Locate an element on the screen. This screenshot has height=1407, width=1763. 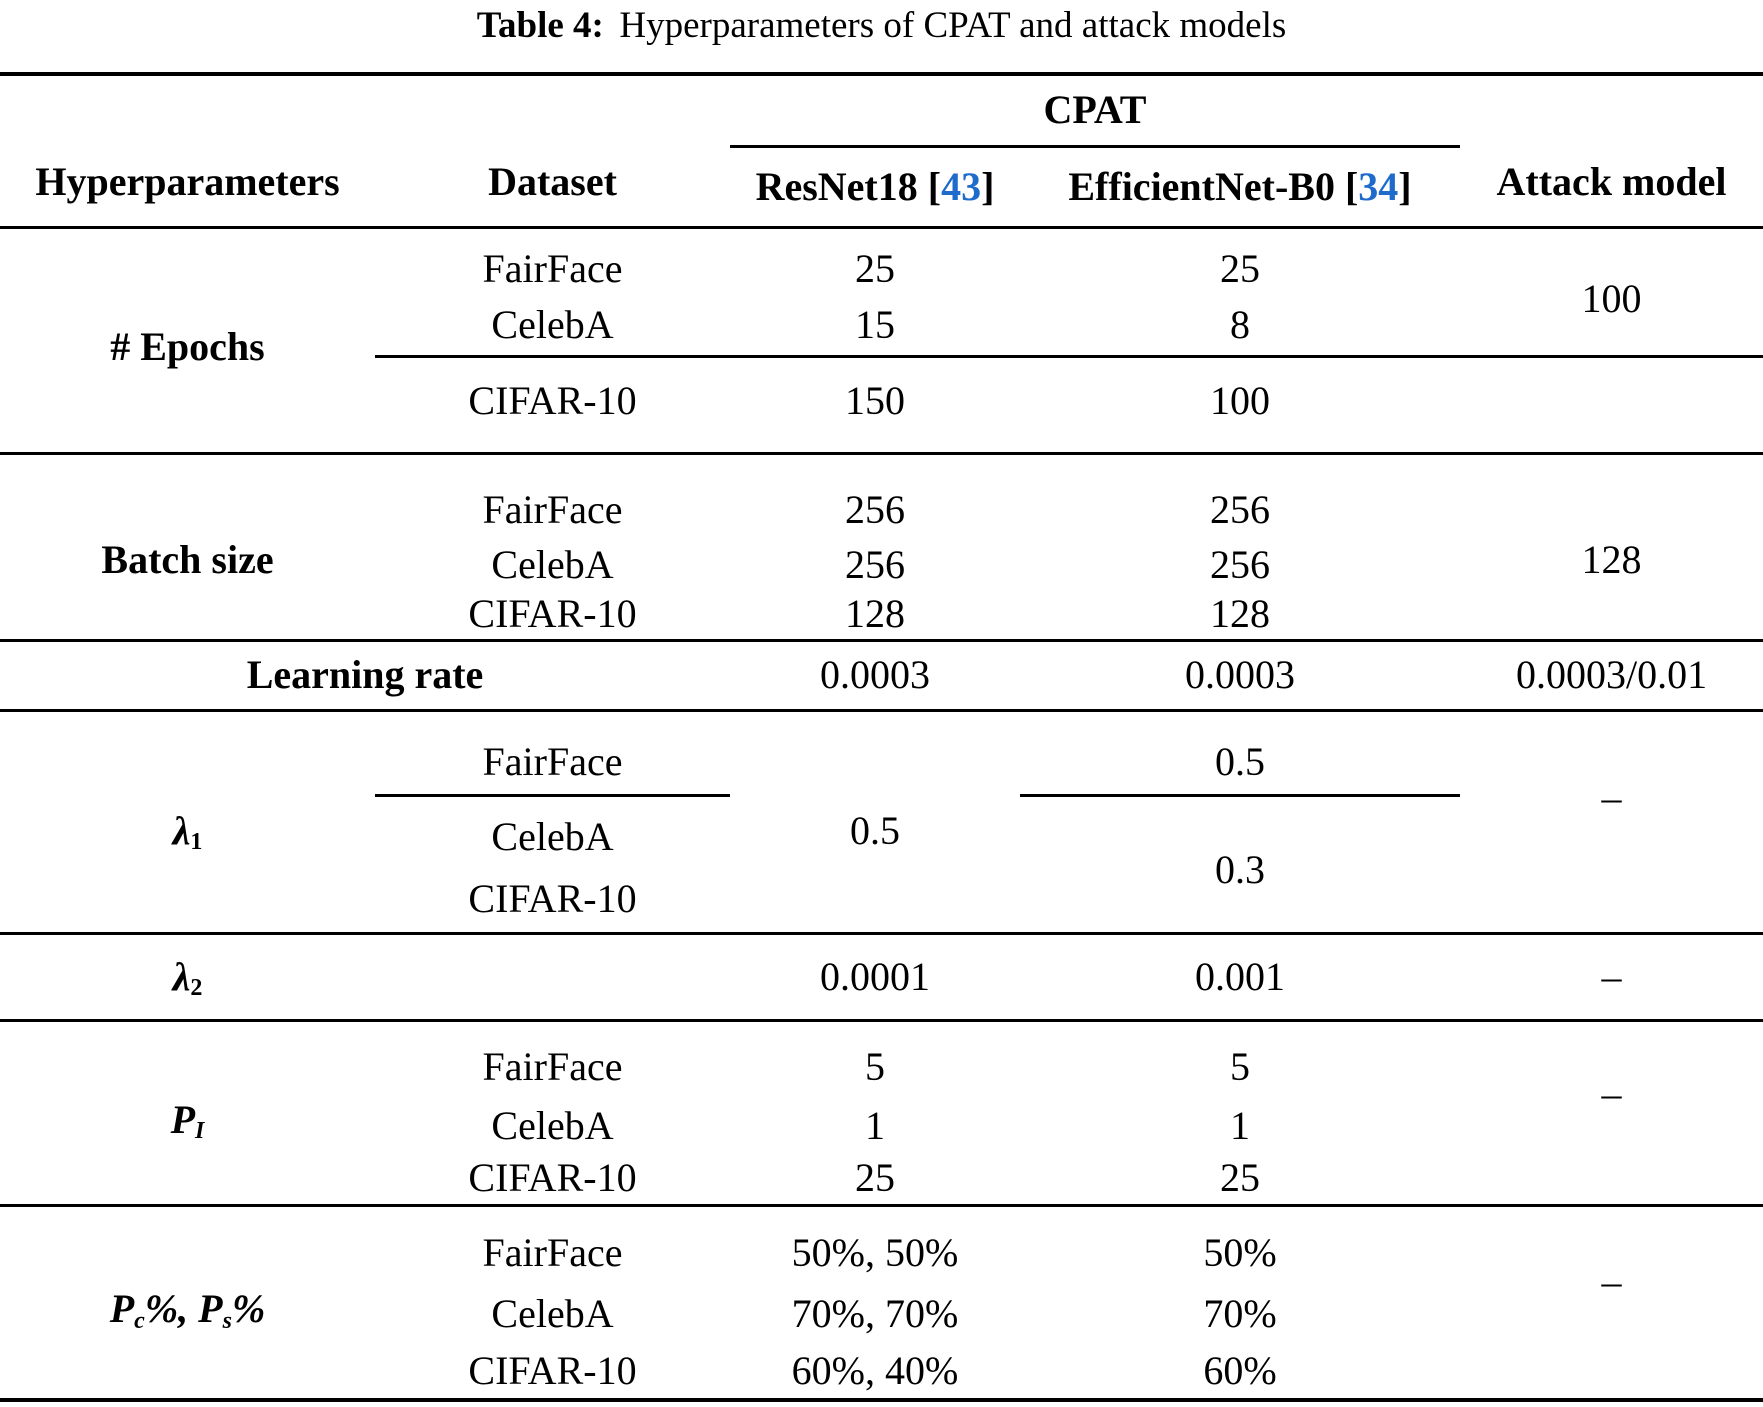
cell-pcs-celeba-dataset: CelebA is located at coordinates (552, 1313).